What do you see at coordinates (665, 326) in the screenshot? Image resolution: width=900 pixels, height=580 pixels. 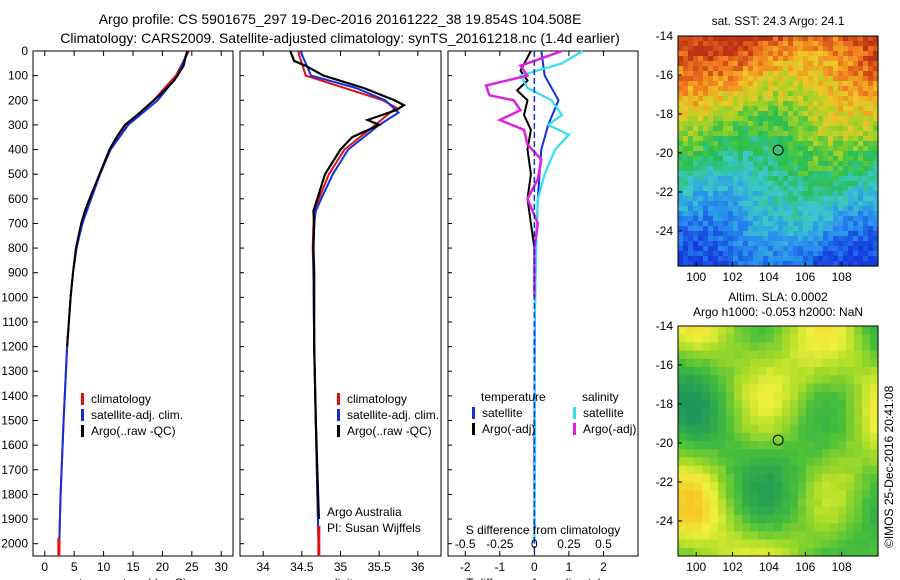 I see `y-tick-label: -14` at bounding box center [665, 326].